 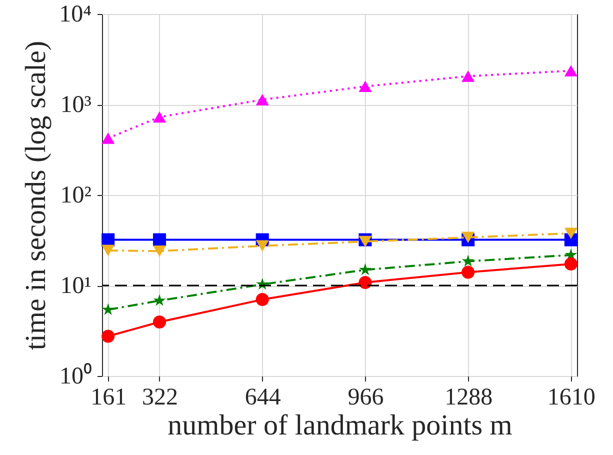 What do you see at coordinates (76, 105) in the screenshot?
I see `y-tick-label: 10³` at bounding box center [76, 105].